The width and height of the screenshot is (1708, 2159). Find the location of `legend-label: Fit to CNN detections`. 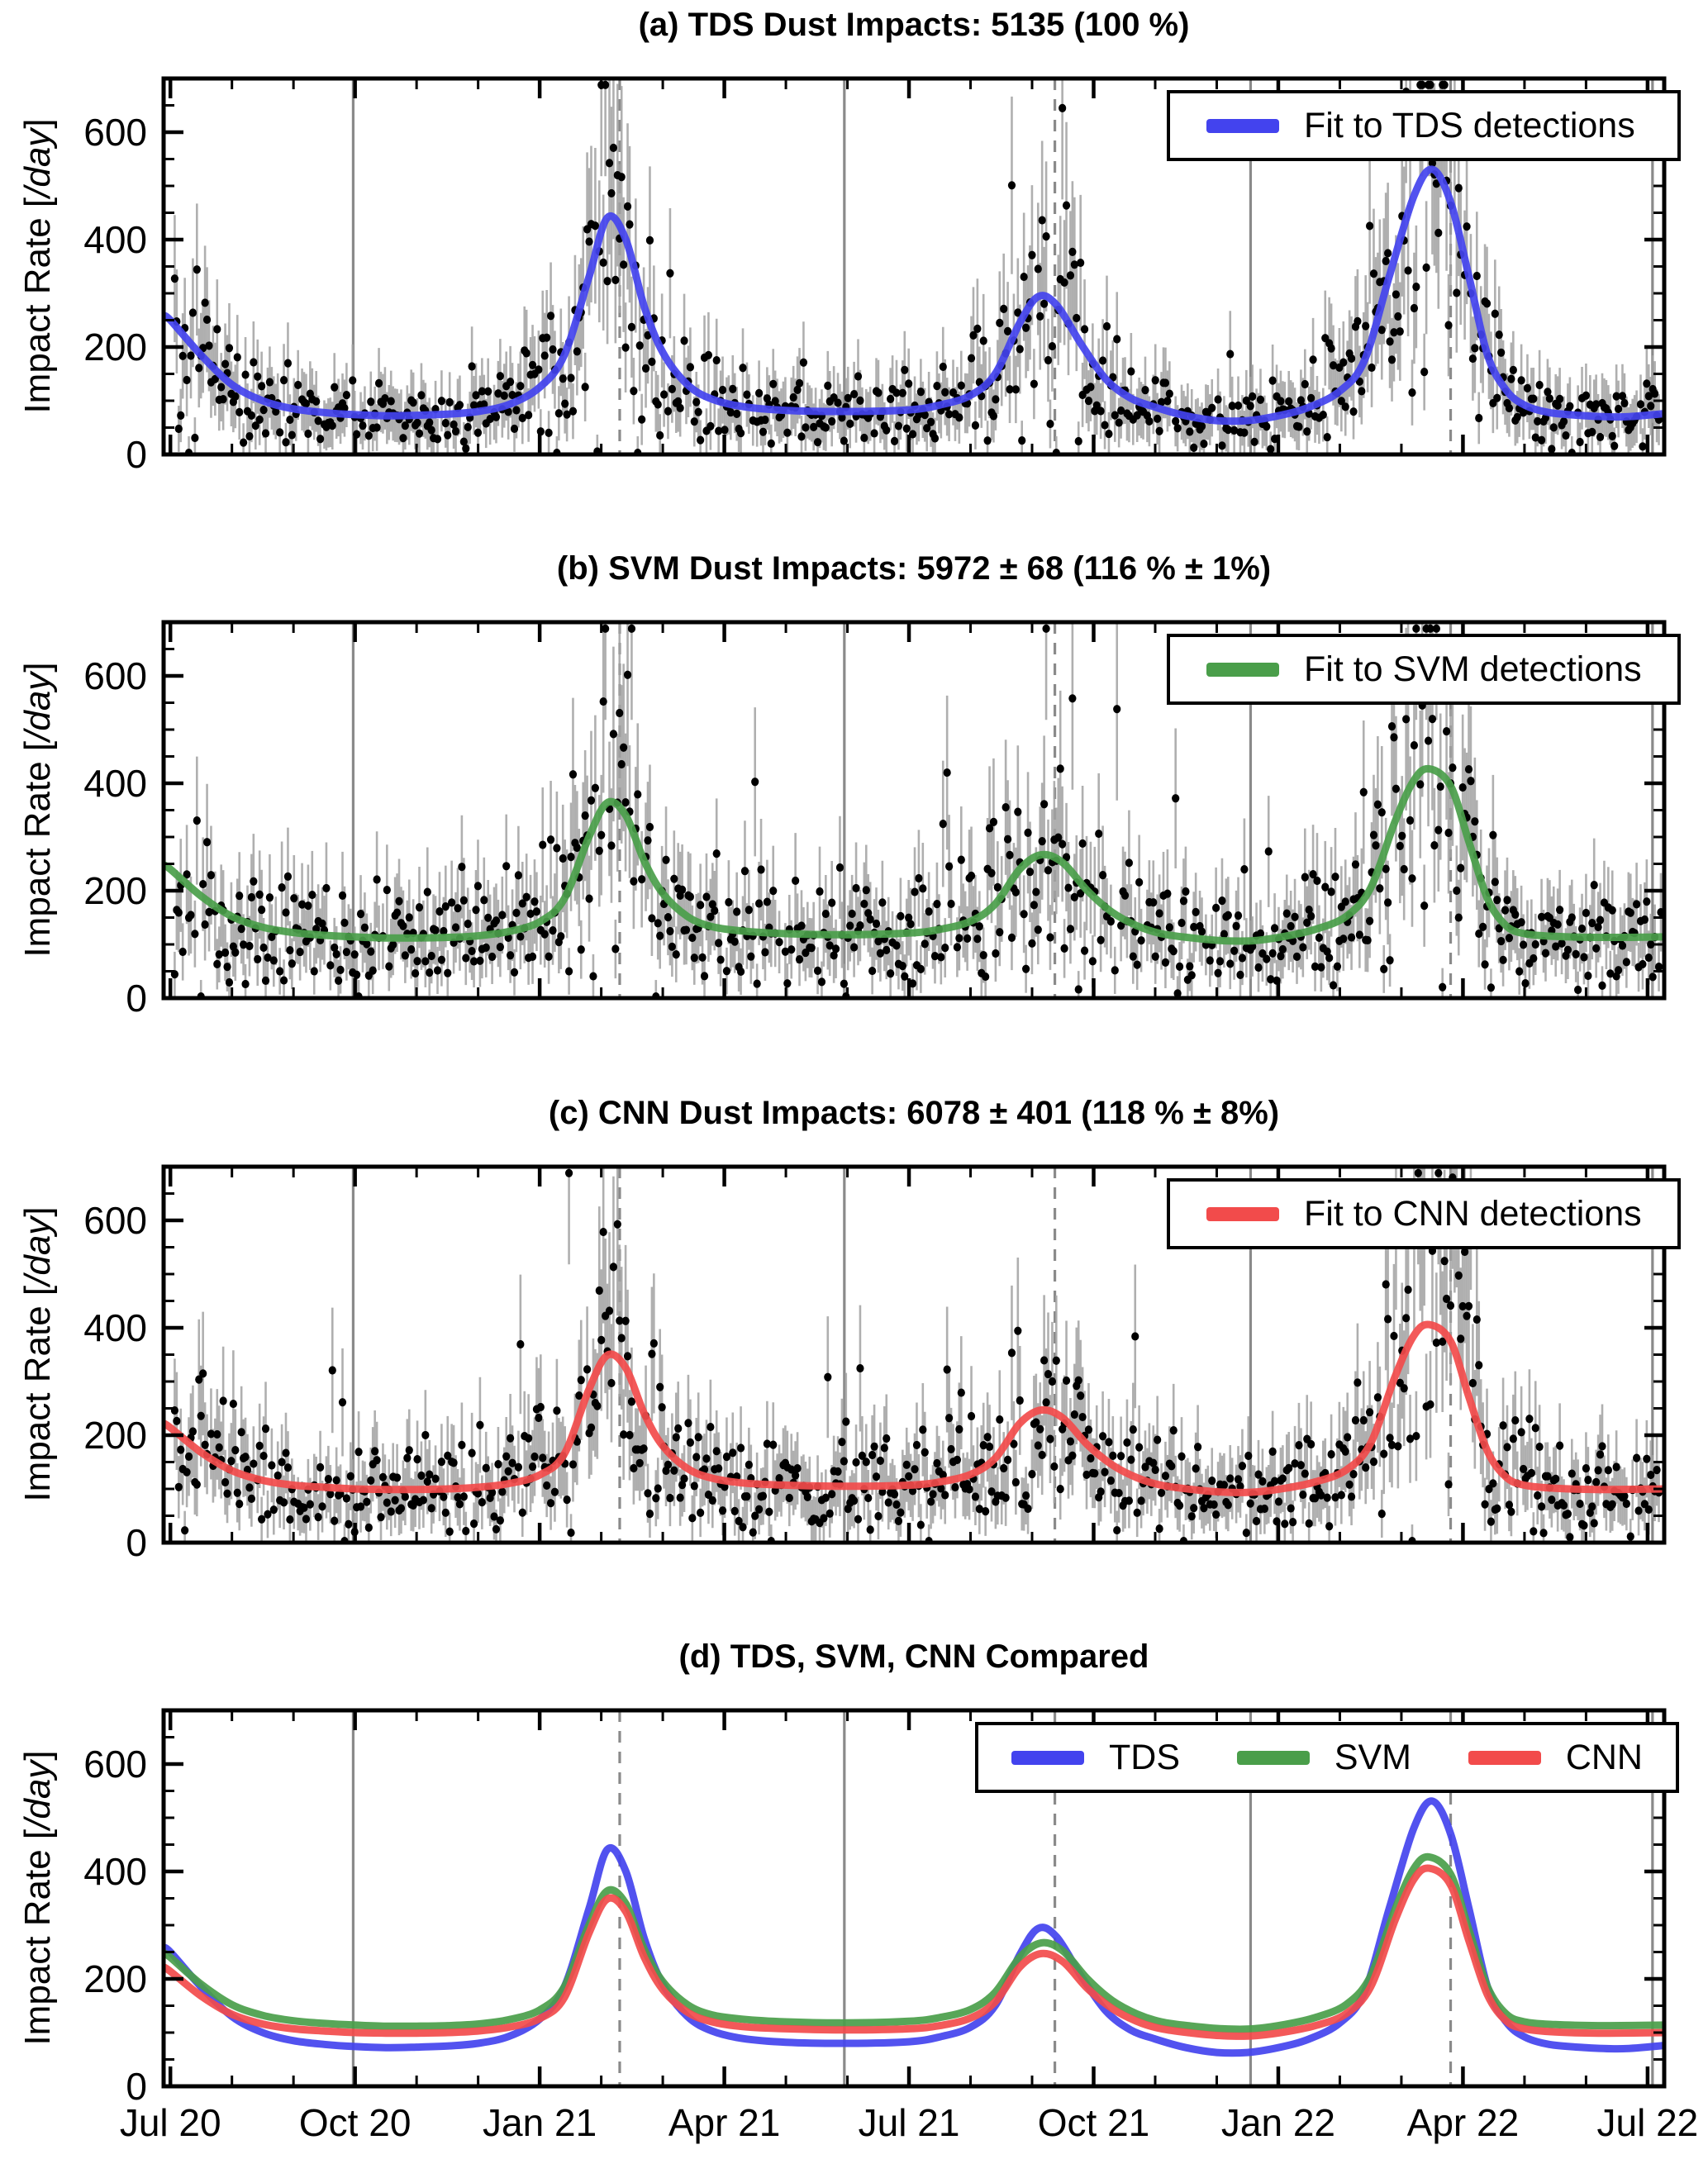

legend-label: Fit to CNN detections is located at coordinates (1473, 1213).